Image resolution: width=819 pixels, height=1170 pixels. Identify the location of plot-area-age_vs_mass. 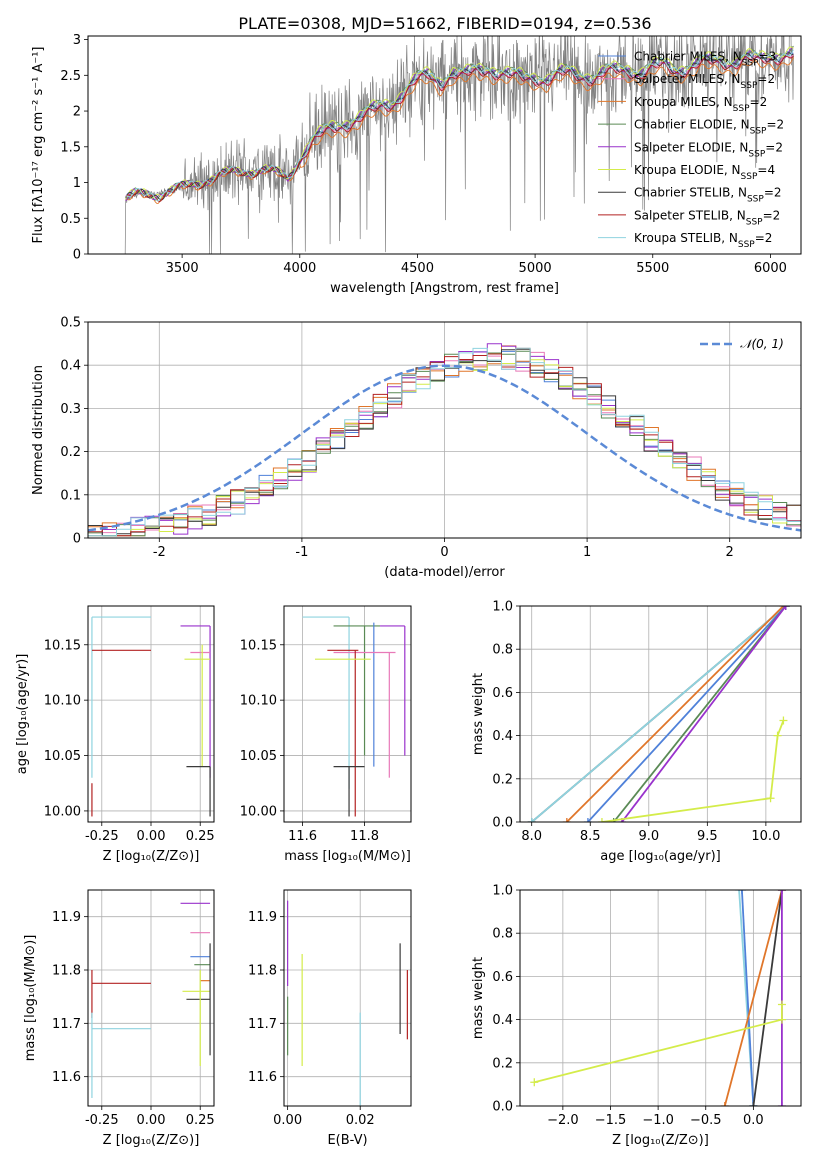
(347, 714).